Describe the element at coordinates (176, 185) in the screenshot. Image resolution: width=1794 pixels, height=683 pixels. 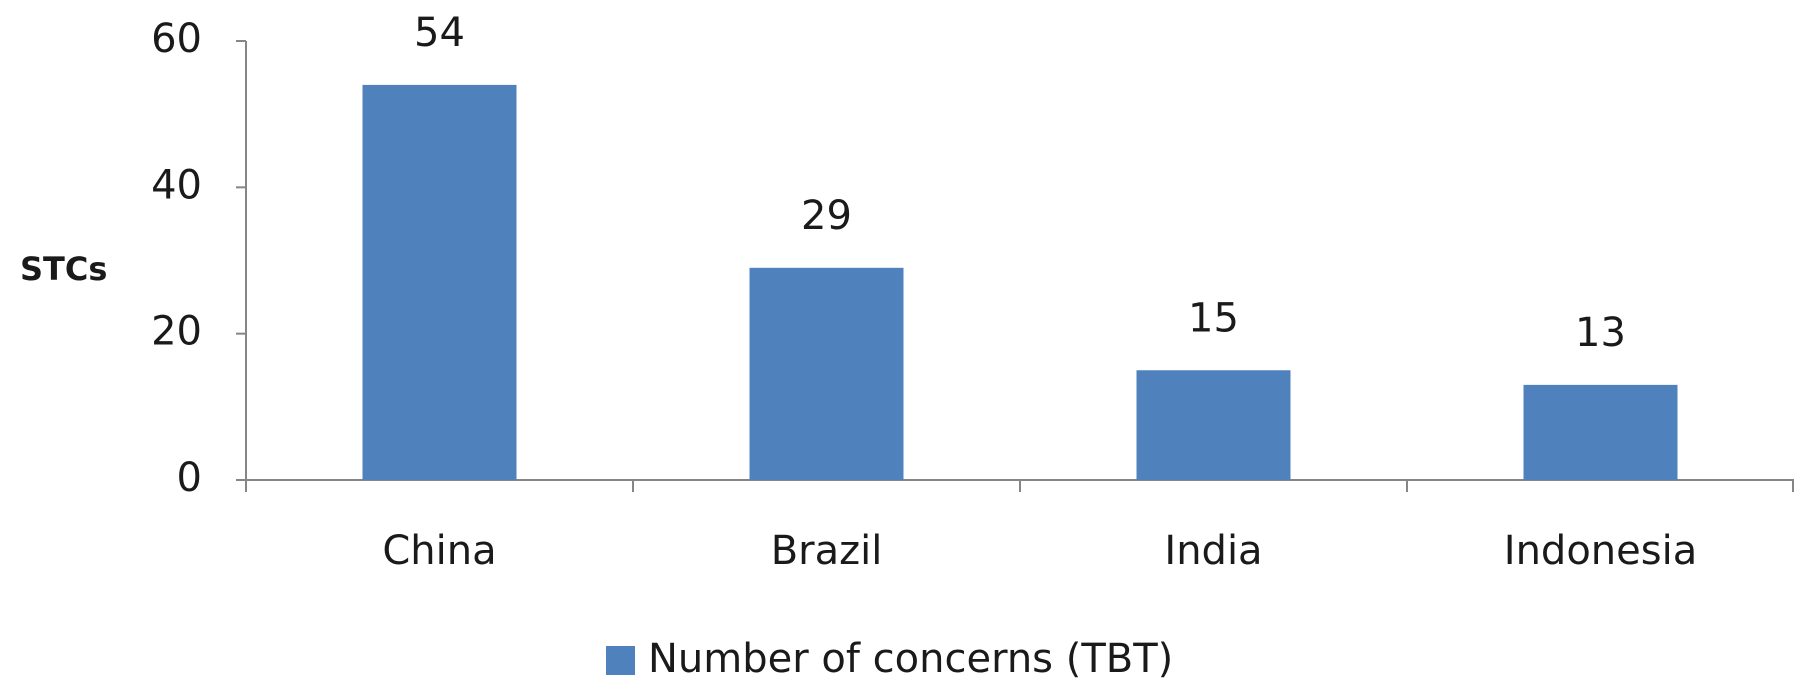
I see `y-tick-label: 40` at that location.